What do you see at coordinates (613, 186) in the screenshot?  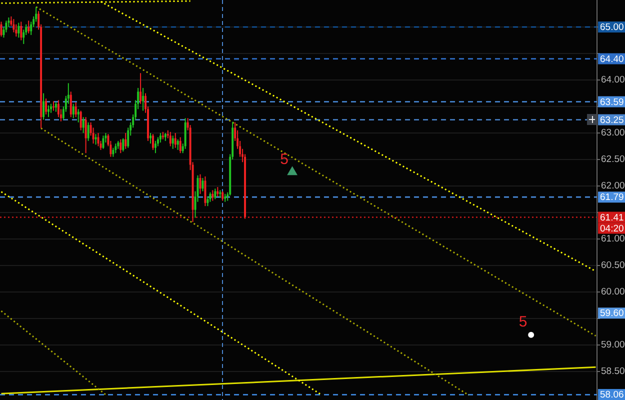 I see `y-tick-label: 62.00` at bounding box center [613, 186].